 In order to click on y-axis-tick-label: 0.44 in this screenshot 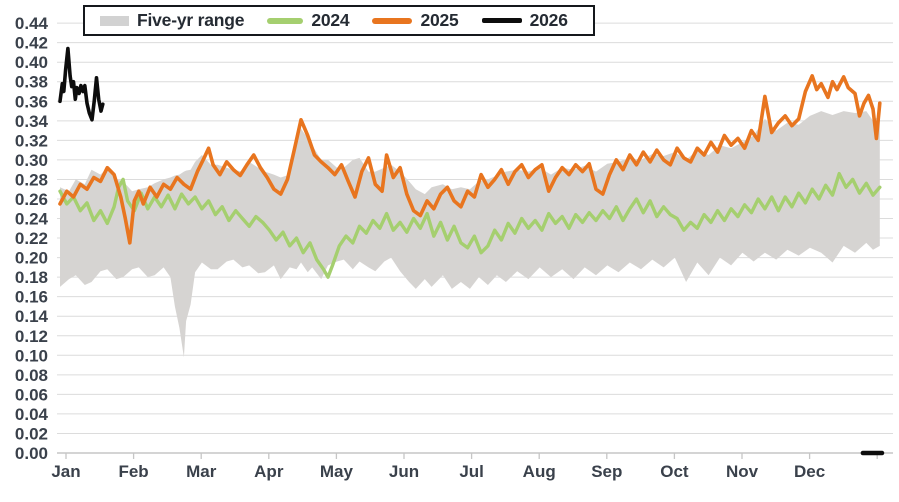, I will do `click(32, 23)`.